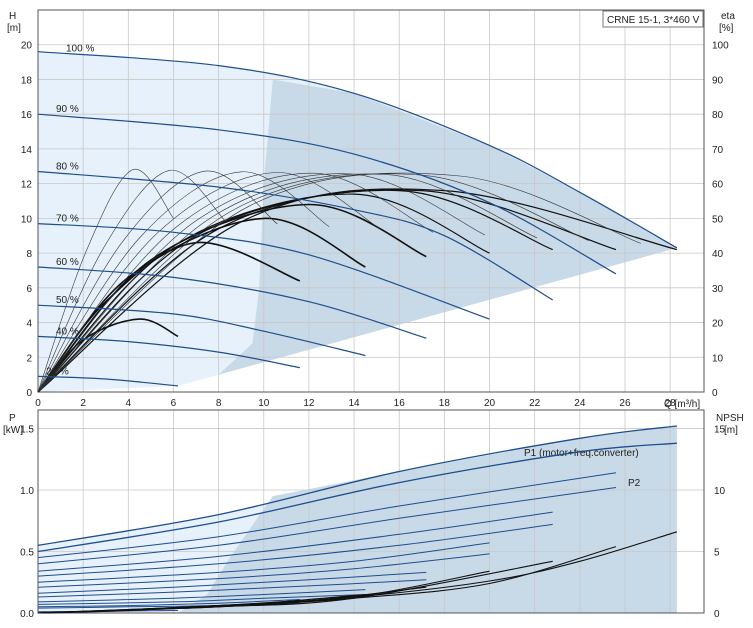 The height and width of the screenshot is (628, 753). I want to click on top-left-axis-title: H, so click(12, 16).